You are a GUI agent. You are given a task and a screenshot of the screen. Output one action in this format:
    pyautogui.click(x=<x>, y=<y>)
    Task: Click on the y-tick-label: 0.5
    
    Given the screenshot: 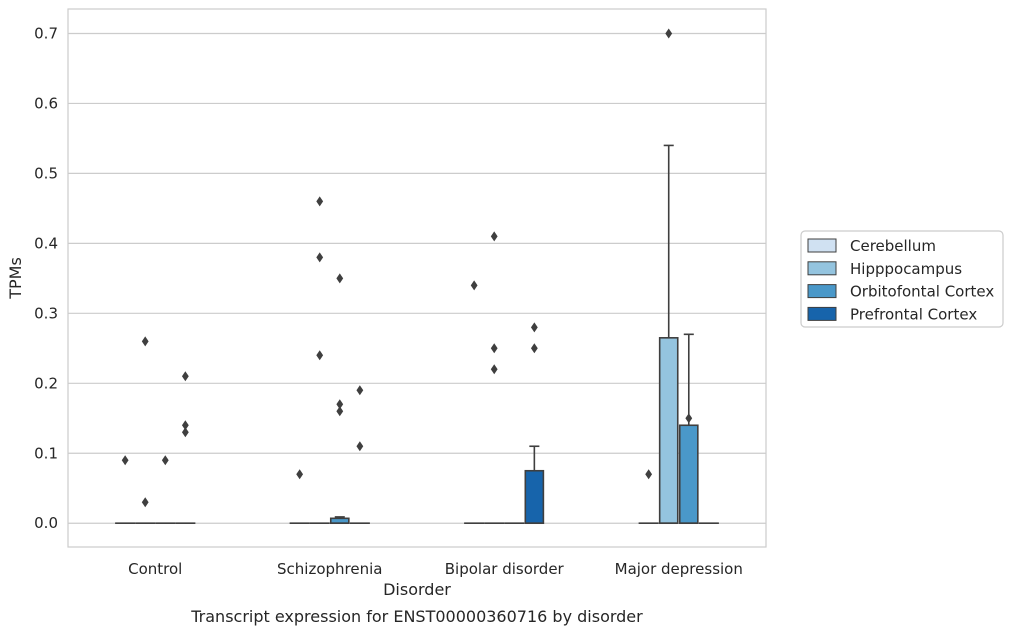 What is the action you would take?
    pyautogui.click(x=46, y=173)
    